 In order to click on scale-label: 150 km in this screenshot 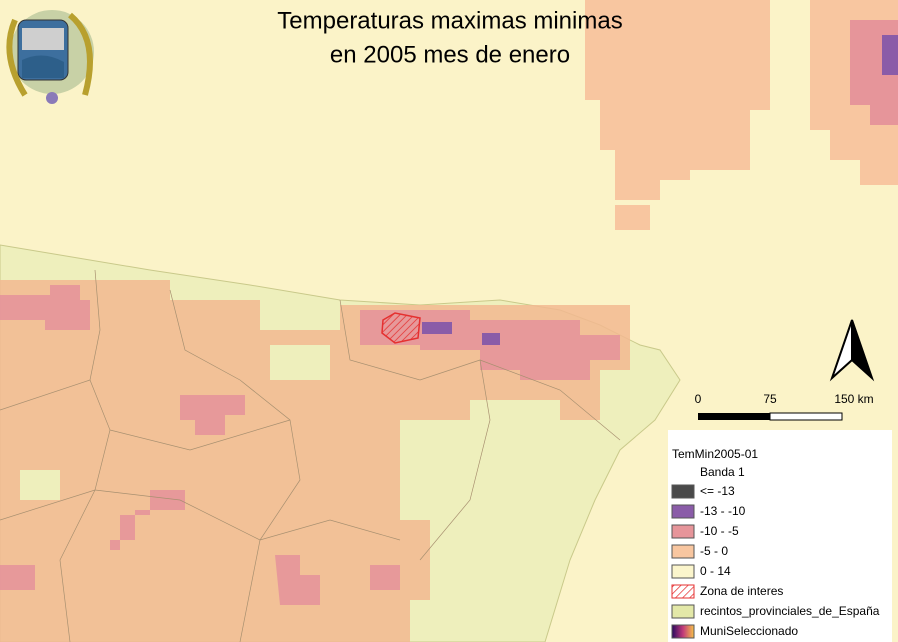, I will do `click(853, 399)`.